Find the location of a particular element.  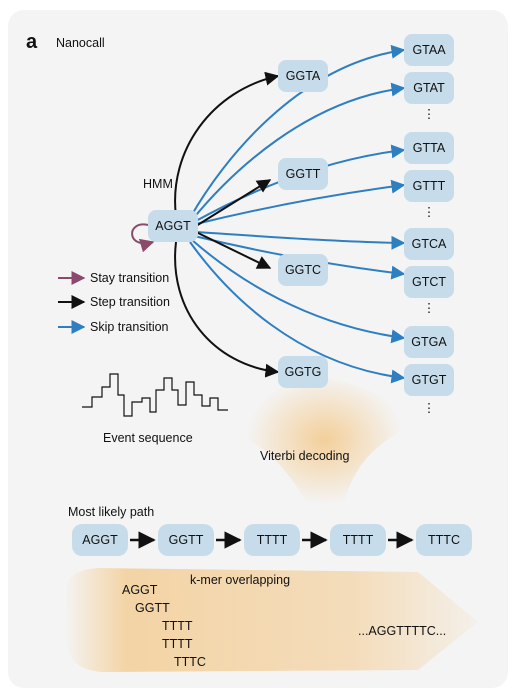

center-node-label: AGGT is located at coordinates (173, 226).